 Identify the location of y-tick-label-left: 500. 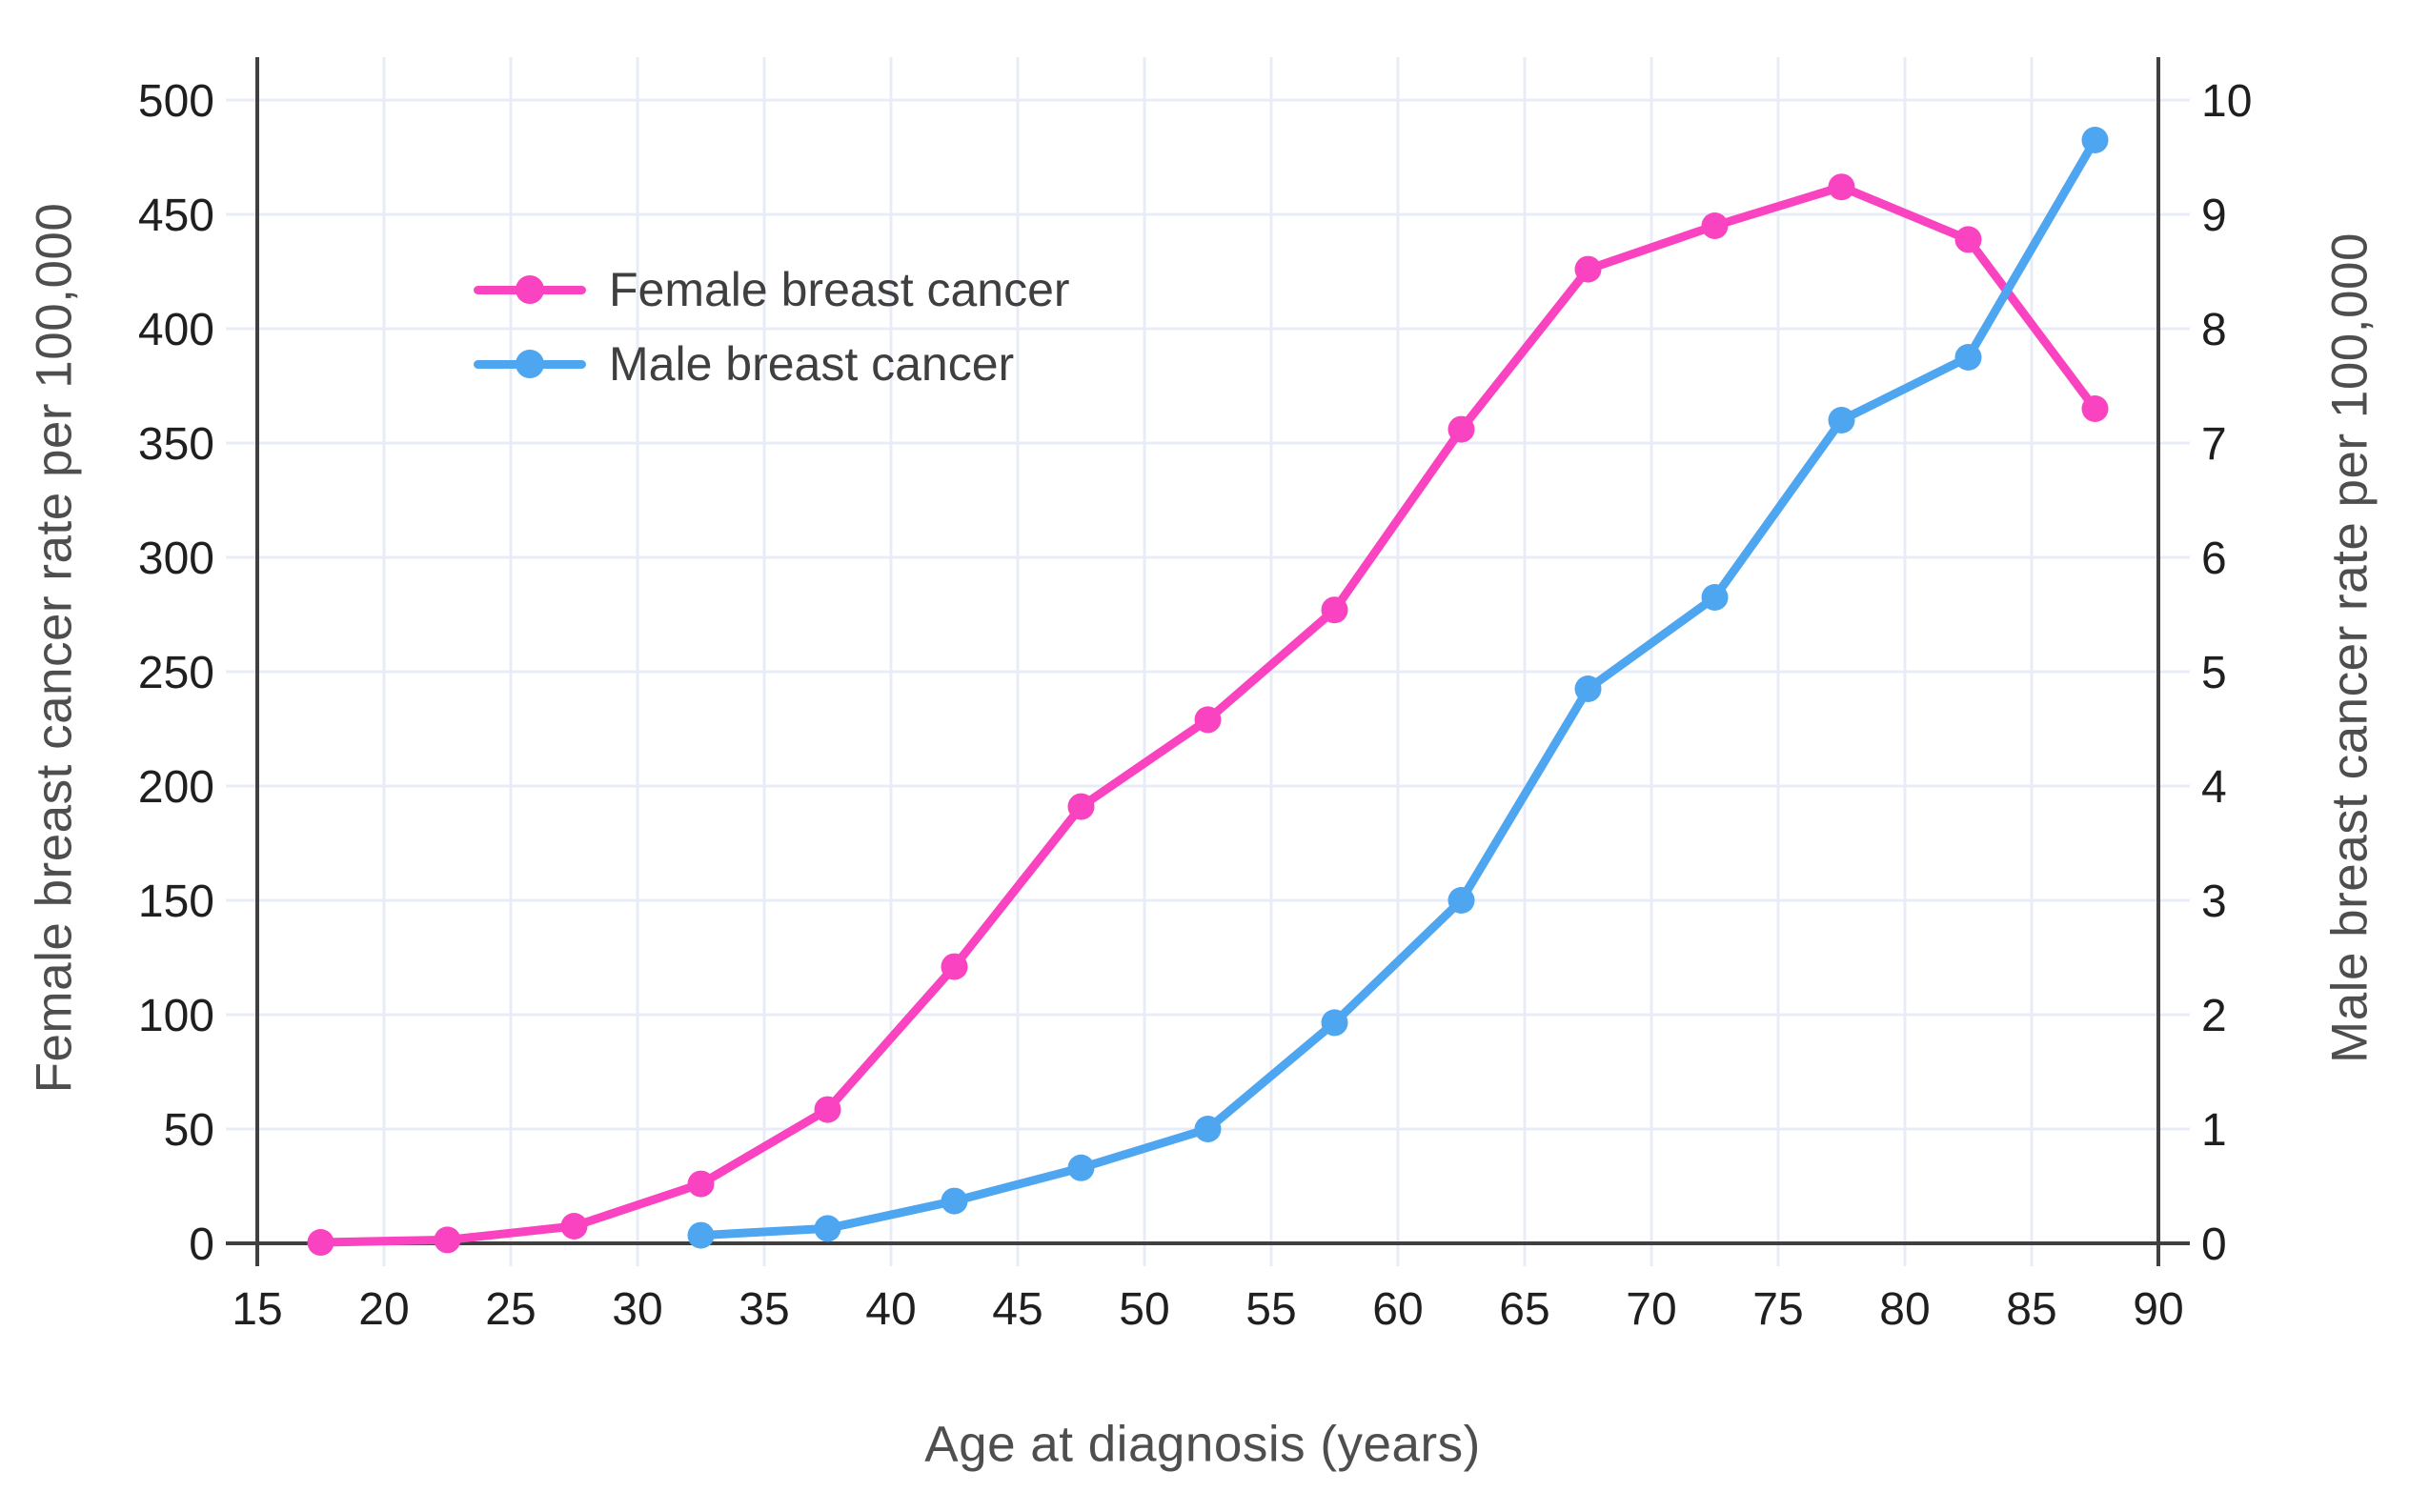
(176, 101).